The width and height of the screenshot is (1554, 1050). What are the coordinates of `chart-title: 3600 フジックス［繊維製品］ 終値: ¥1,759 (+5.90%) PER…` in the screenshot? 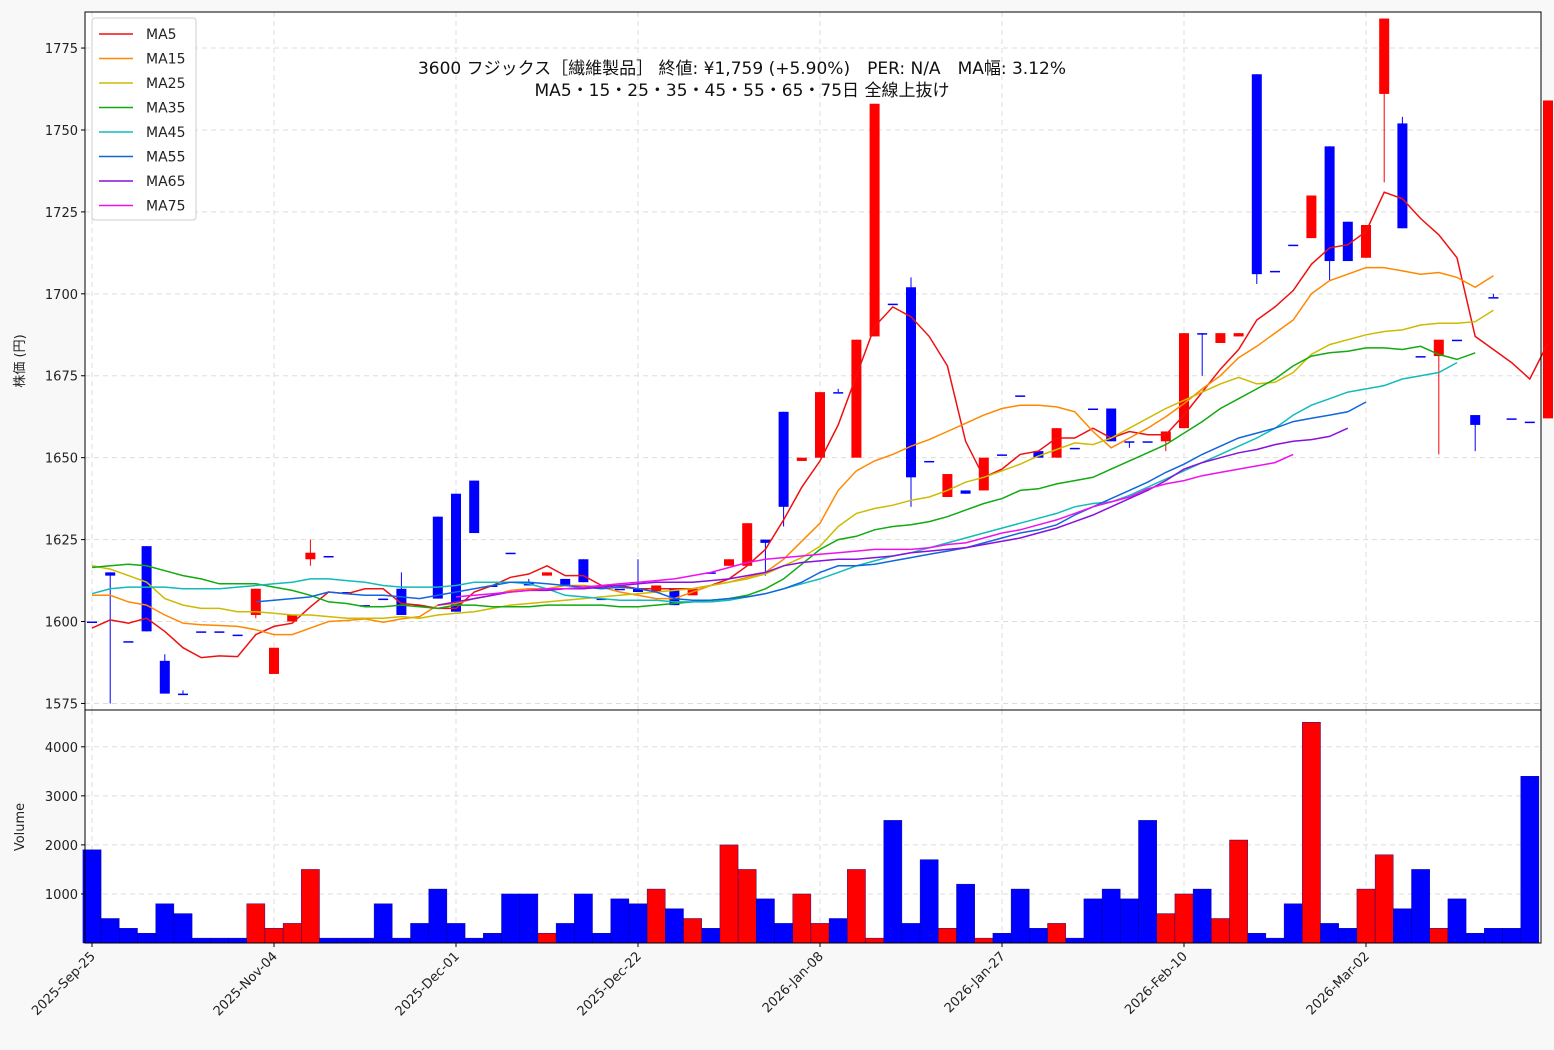 It's located at (742, 69).